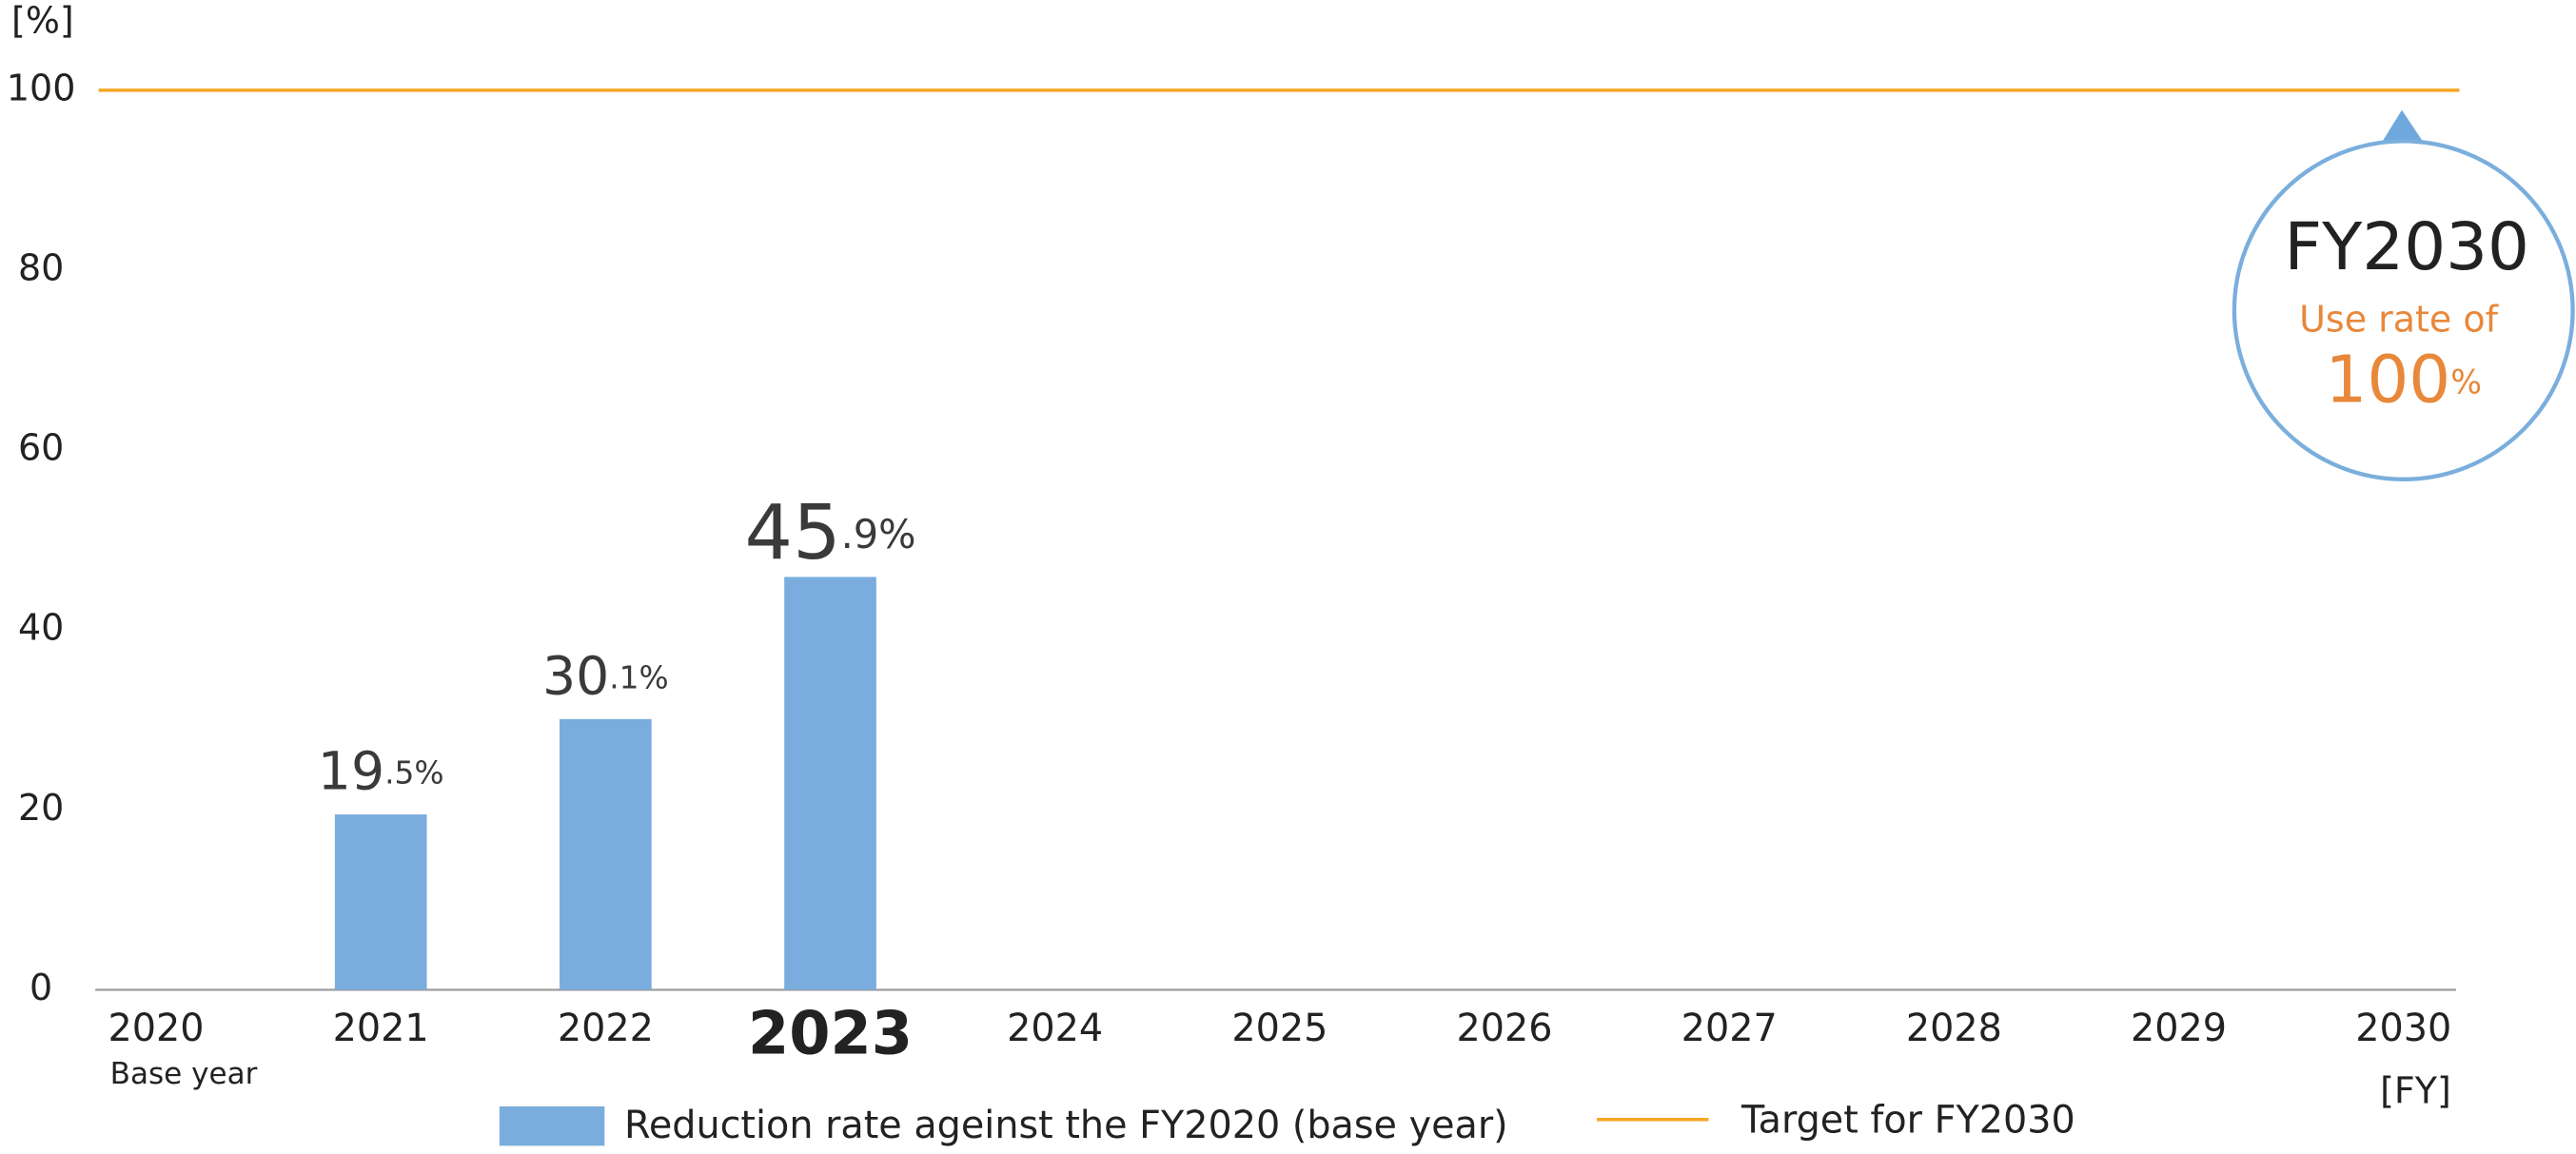  What do you see at coordinates (41, 808) in the screenshot?
I see `y-tick-label: 20` at bounding box center [41, 808].